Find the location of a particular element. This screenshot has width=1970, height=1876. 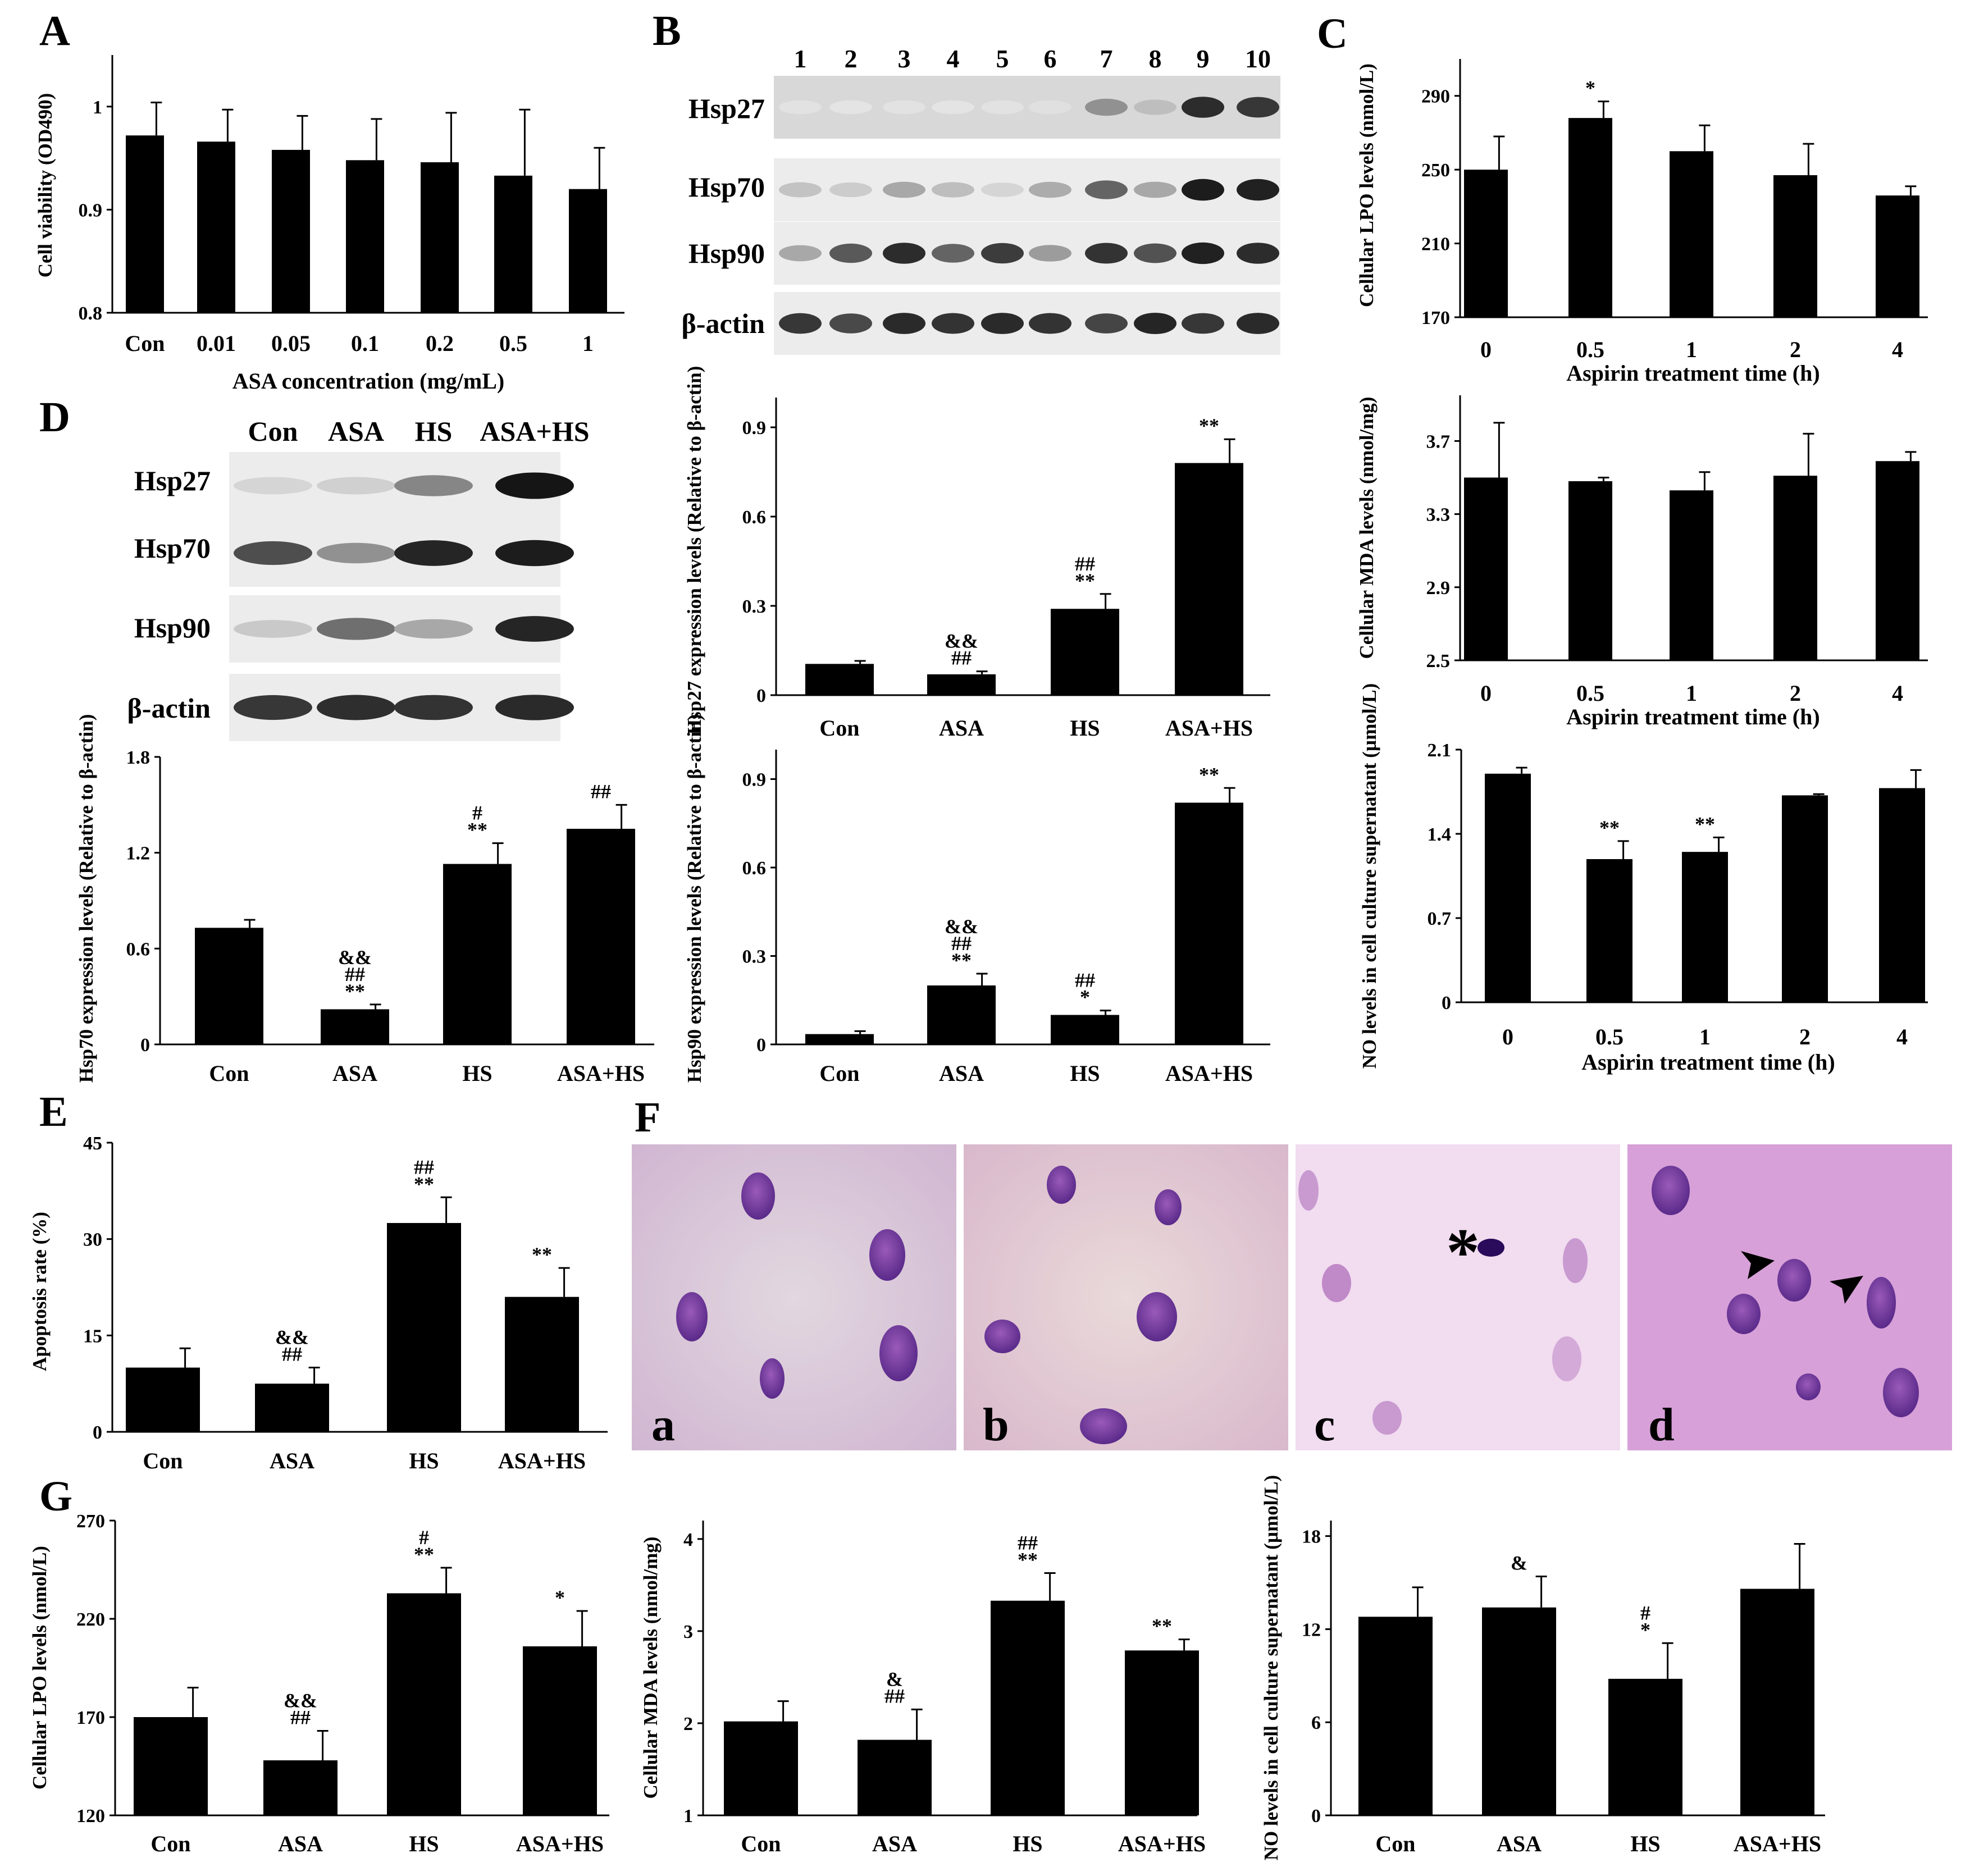

micrographs-f: a b * c is located at coordinates (1292, 1297).